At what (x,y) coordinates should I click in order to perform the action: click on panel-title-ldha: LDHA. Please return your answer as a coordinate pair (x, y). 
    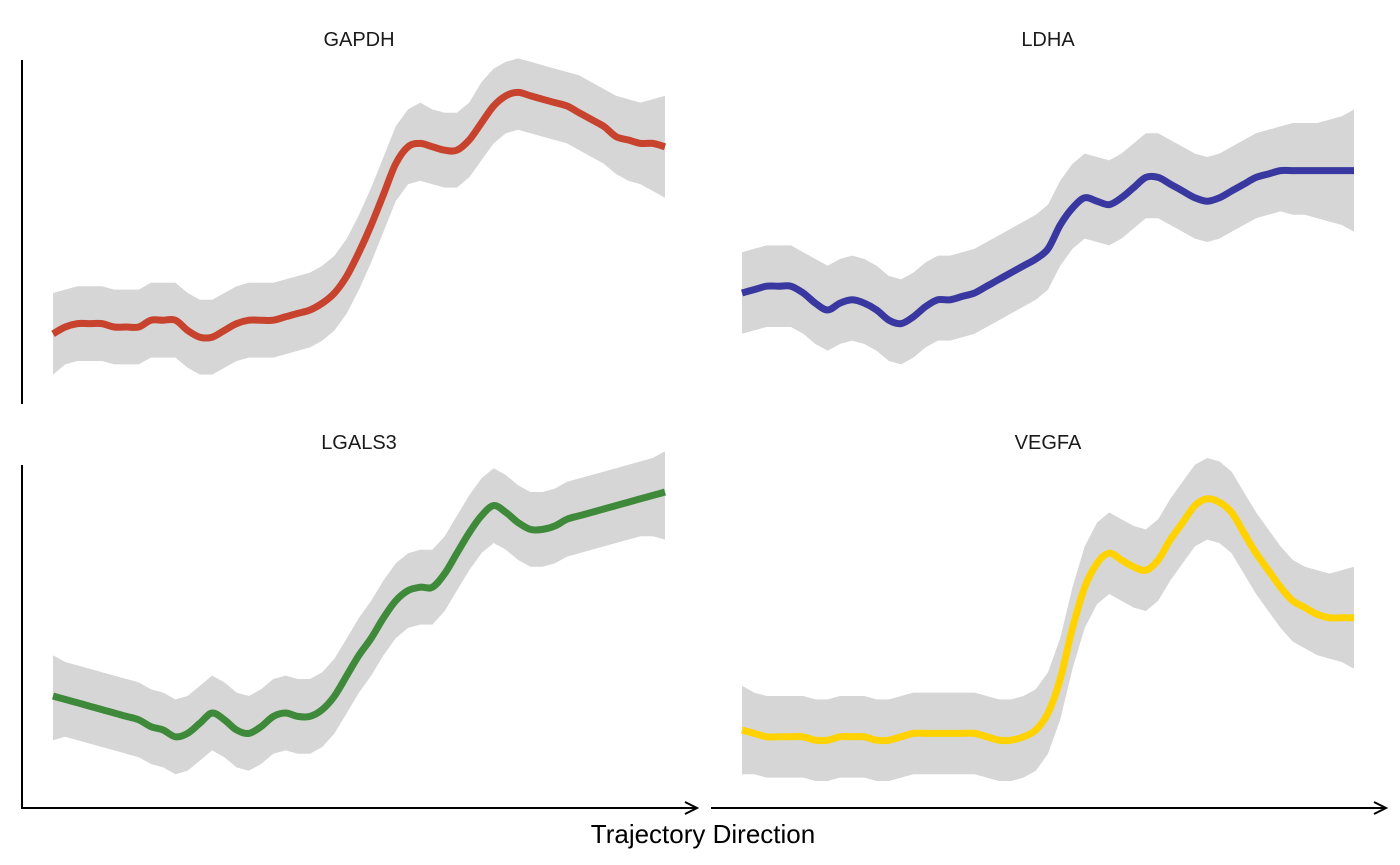
    Looking at the image, I should click on (1048, 40).